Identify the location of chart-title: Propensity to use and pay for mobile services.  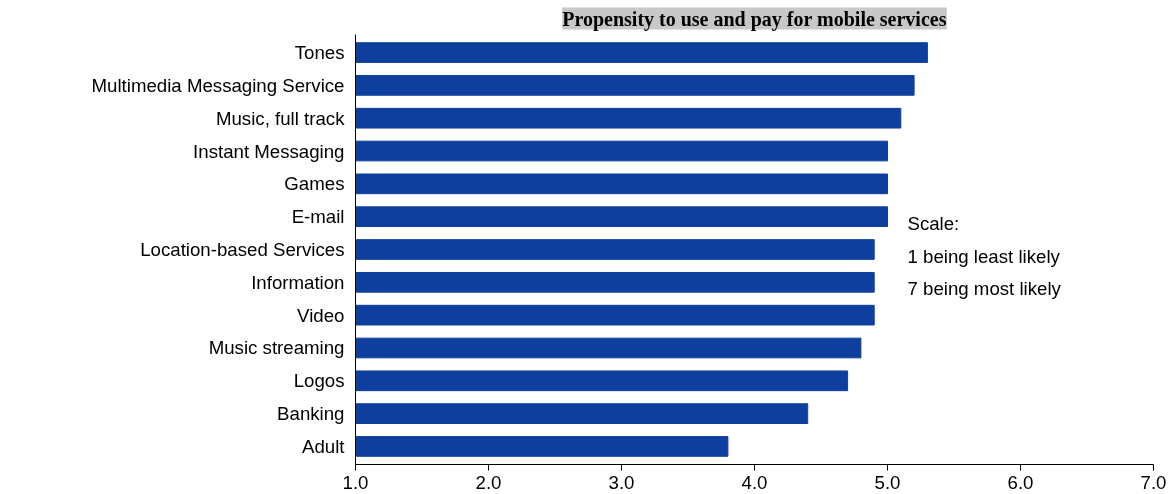
(754, 19).